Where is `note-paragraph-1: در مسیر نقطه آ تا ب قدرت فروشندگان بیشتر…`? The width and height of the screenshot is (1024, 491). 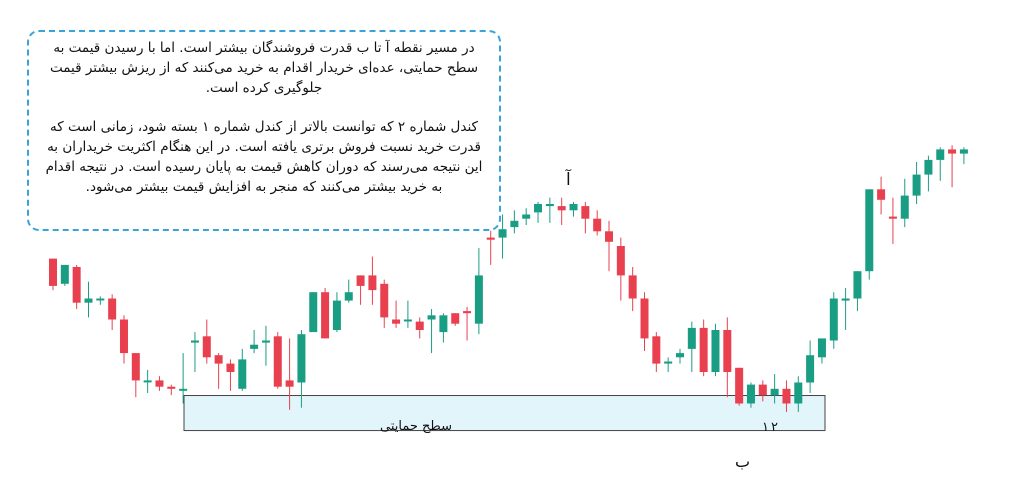 note-paragraph-1: در مسیر نقطه آ تا ب قدرت فروشندگان بیشتر… is located at coordinates (264, 68).